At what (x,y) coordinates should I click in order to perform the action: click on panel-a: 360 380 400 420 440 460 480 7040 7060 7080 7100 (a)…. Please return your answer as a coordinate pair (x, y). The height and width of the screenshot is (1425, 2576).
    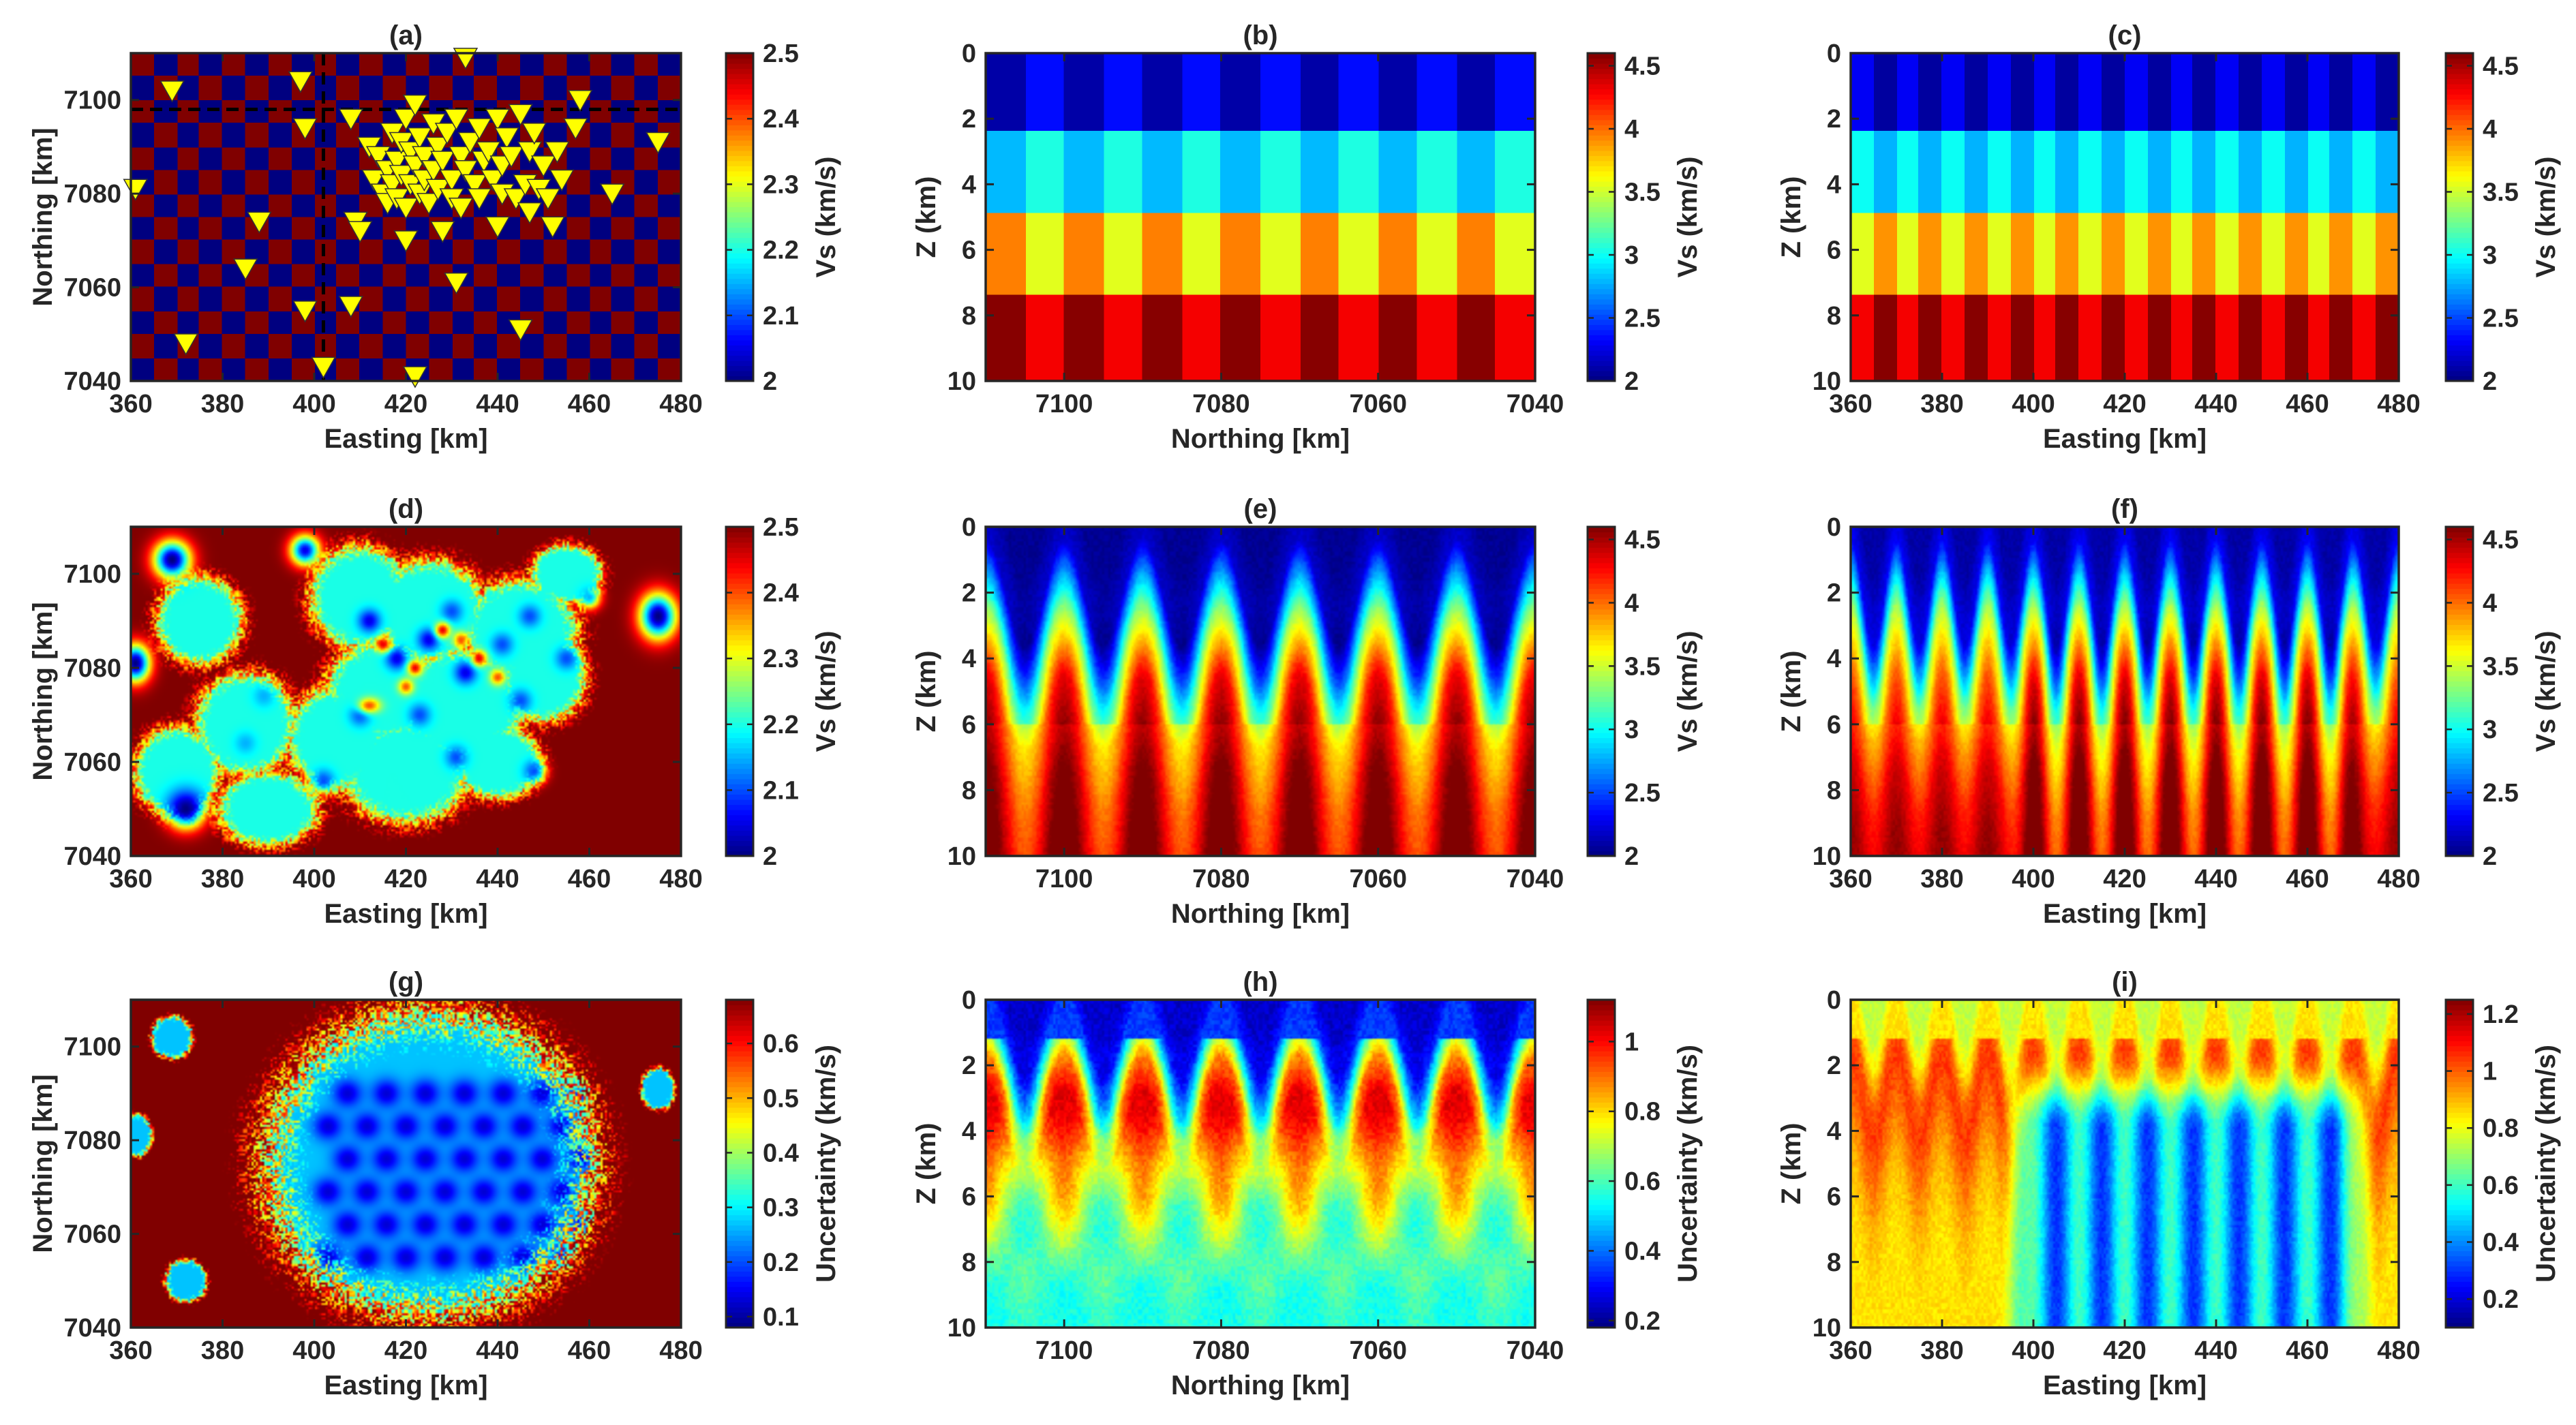
    Looking at the image, I should click on (435, 237).